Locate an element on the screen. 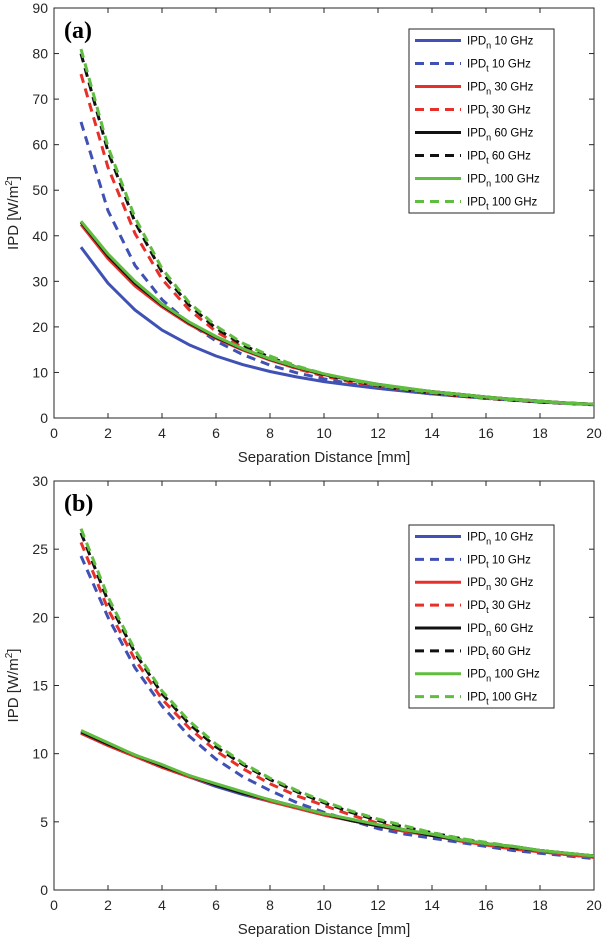 The image size is (607, 944). y-tick-label: 5 is located at coordinates (44, 822).